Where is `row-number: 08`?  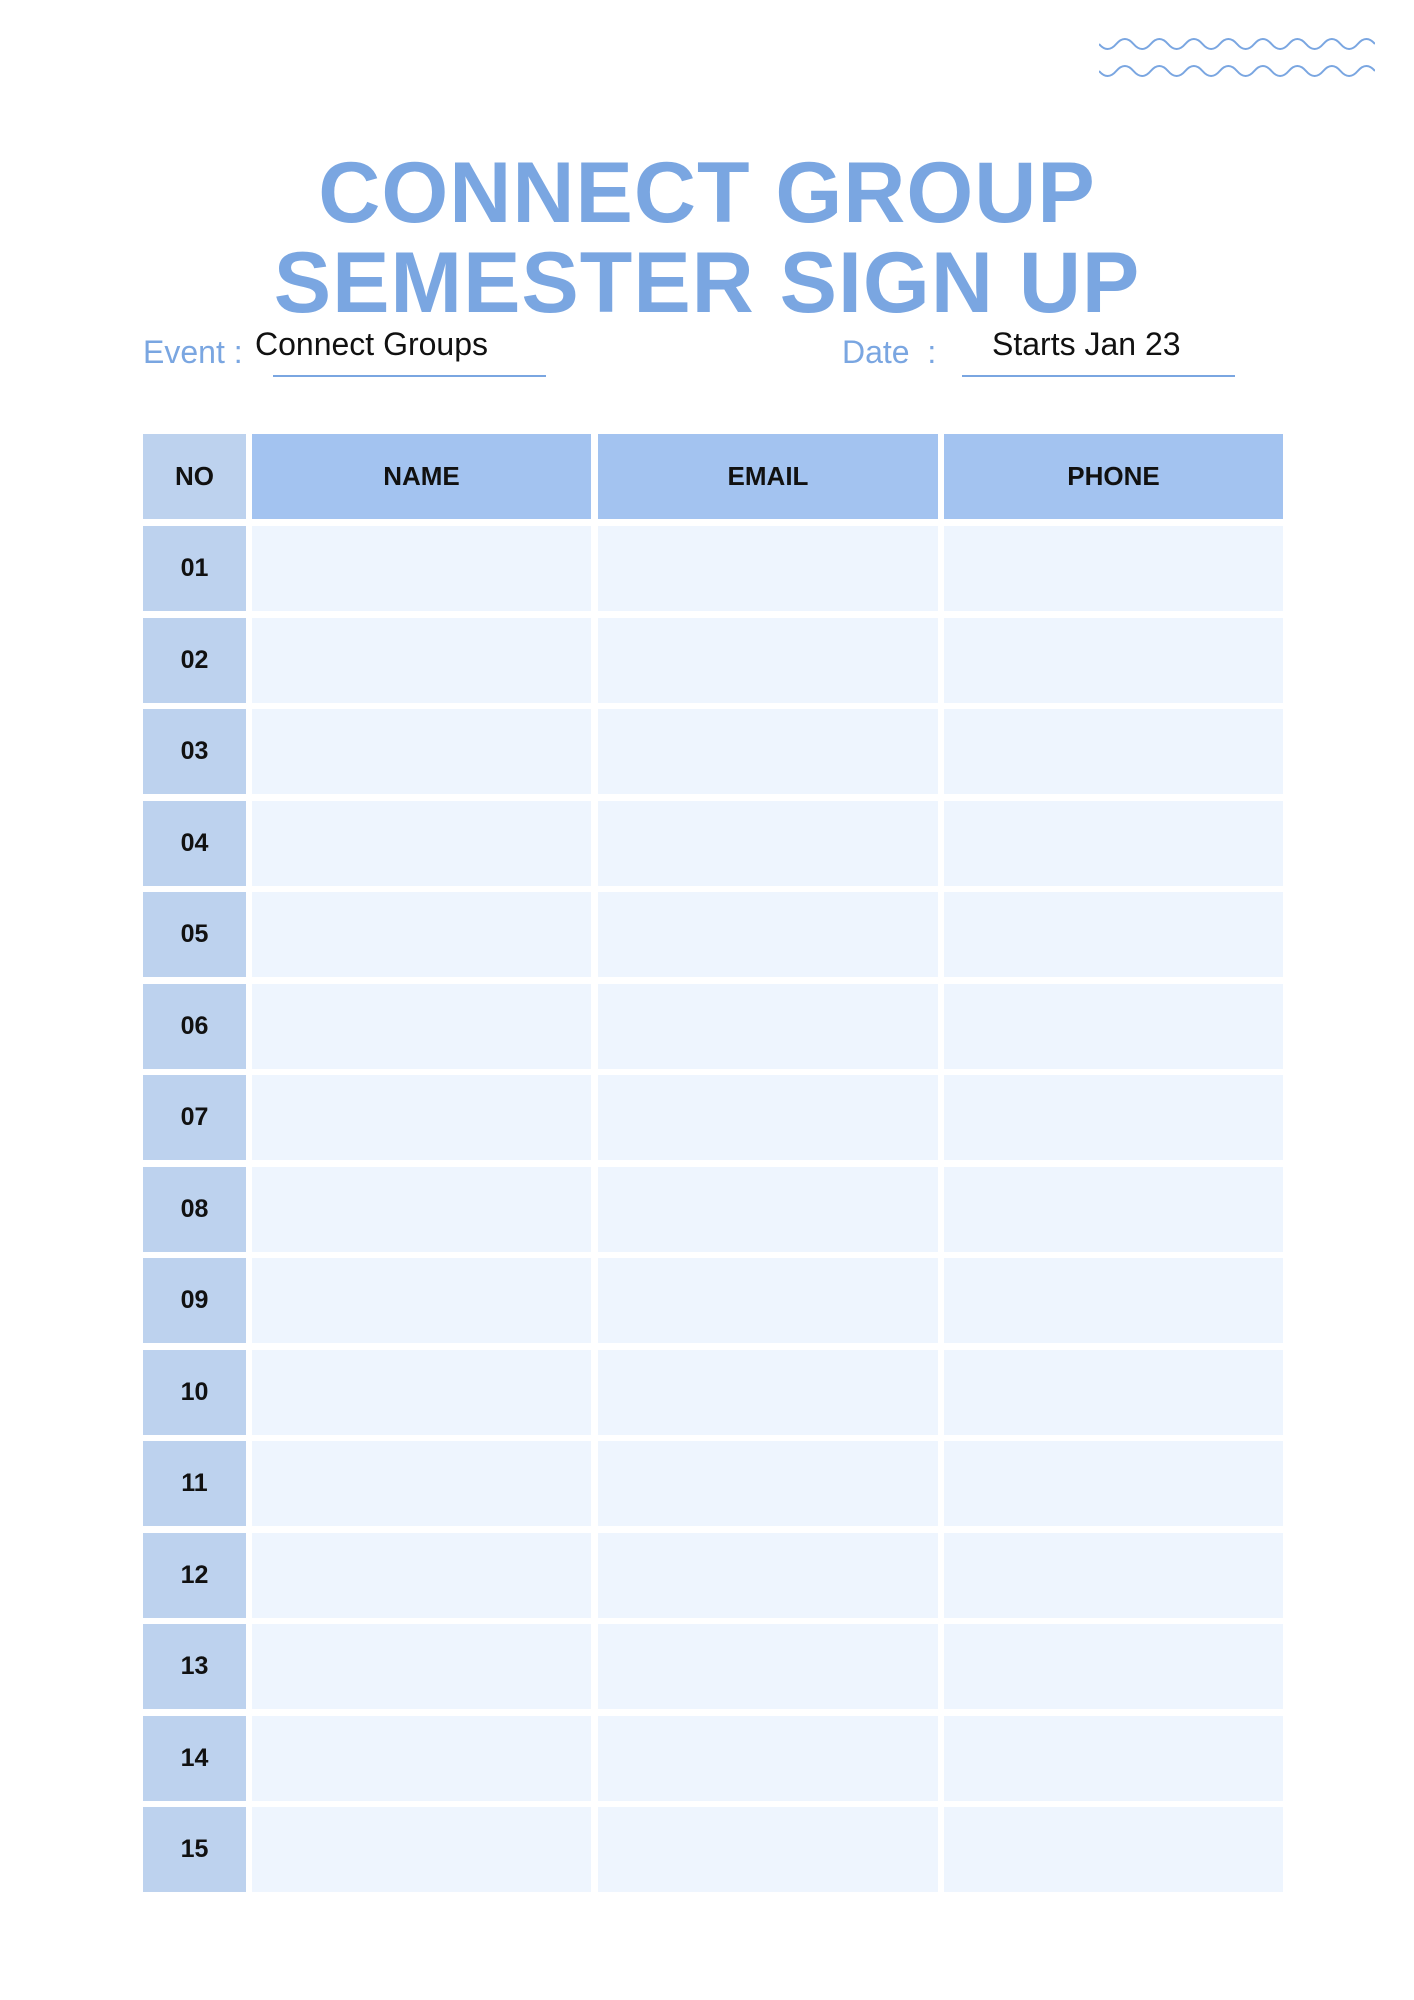 row-number: 08 is located at coordinates (194, 1209).